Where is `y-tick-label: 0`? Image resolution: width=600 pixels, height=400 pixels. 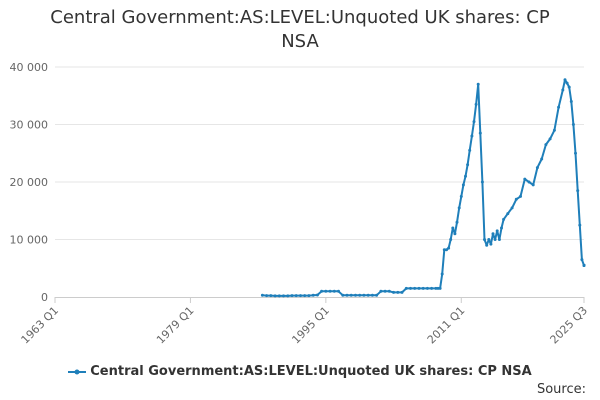
y-tick-label: 0 is located at coordinates (44, 297).